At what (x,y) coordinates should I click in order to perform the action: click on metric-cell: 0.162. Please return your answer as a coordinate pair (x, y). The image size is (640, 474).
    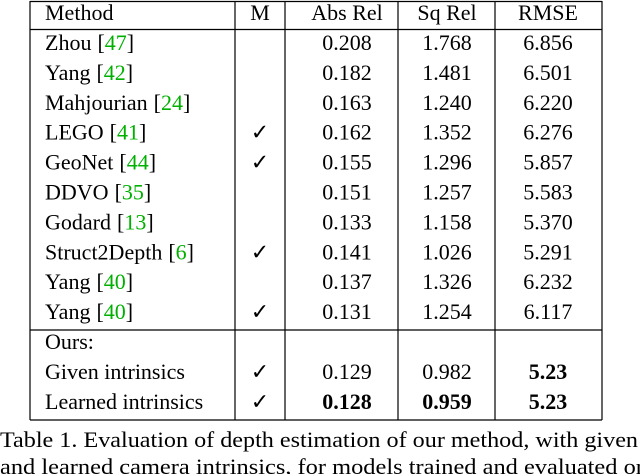
    Looking at the image, I should click on (347, 132).